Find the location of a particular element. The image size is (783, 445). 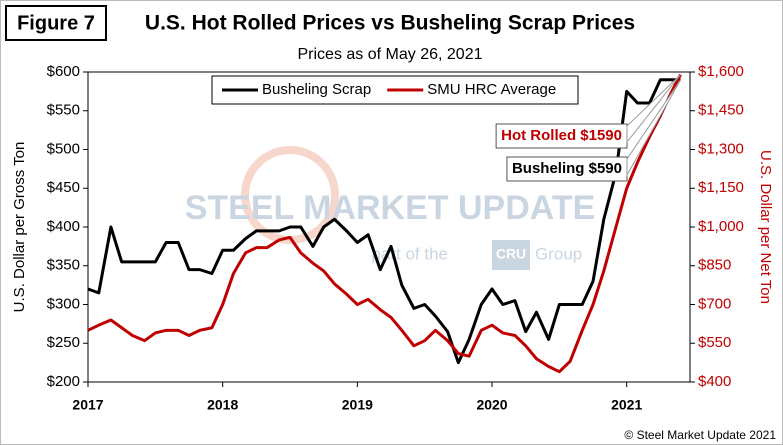

y2-tick-label: $400 is located at coordinates (714, 381).